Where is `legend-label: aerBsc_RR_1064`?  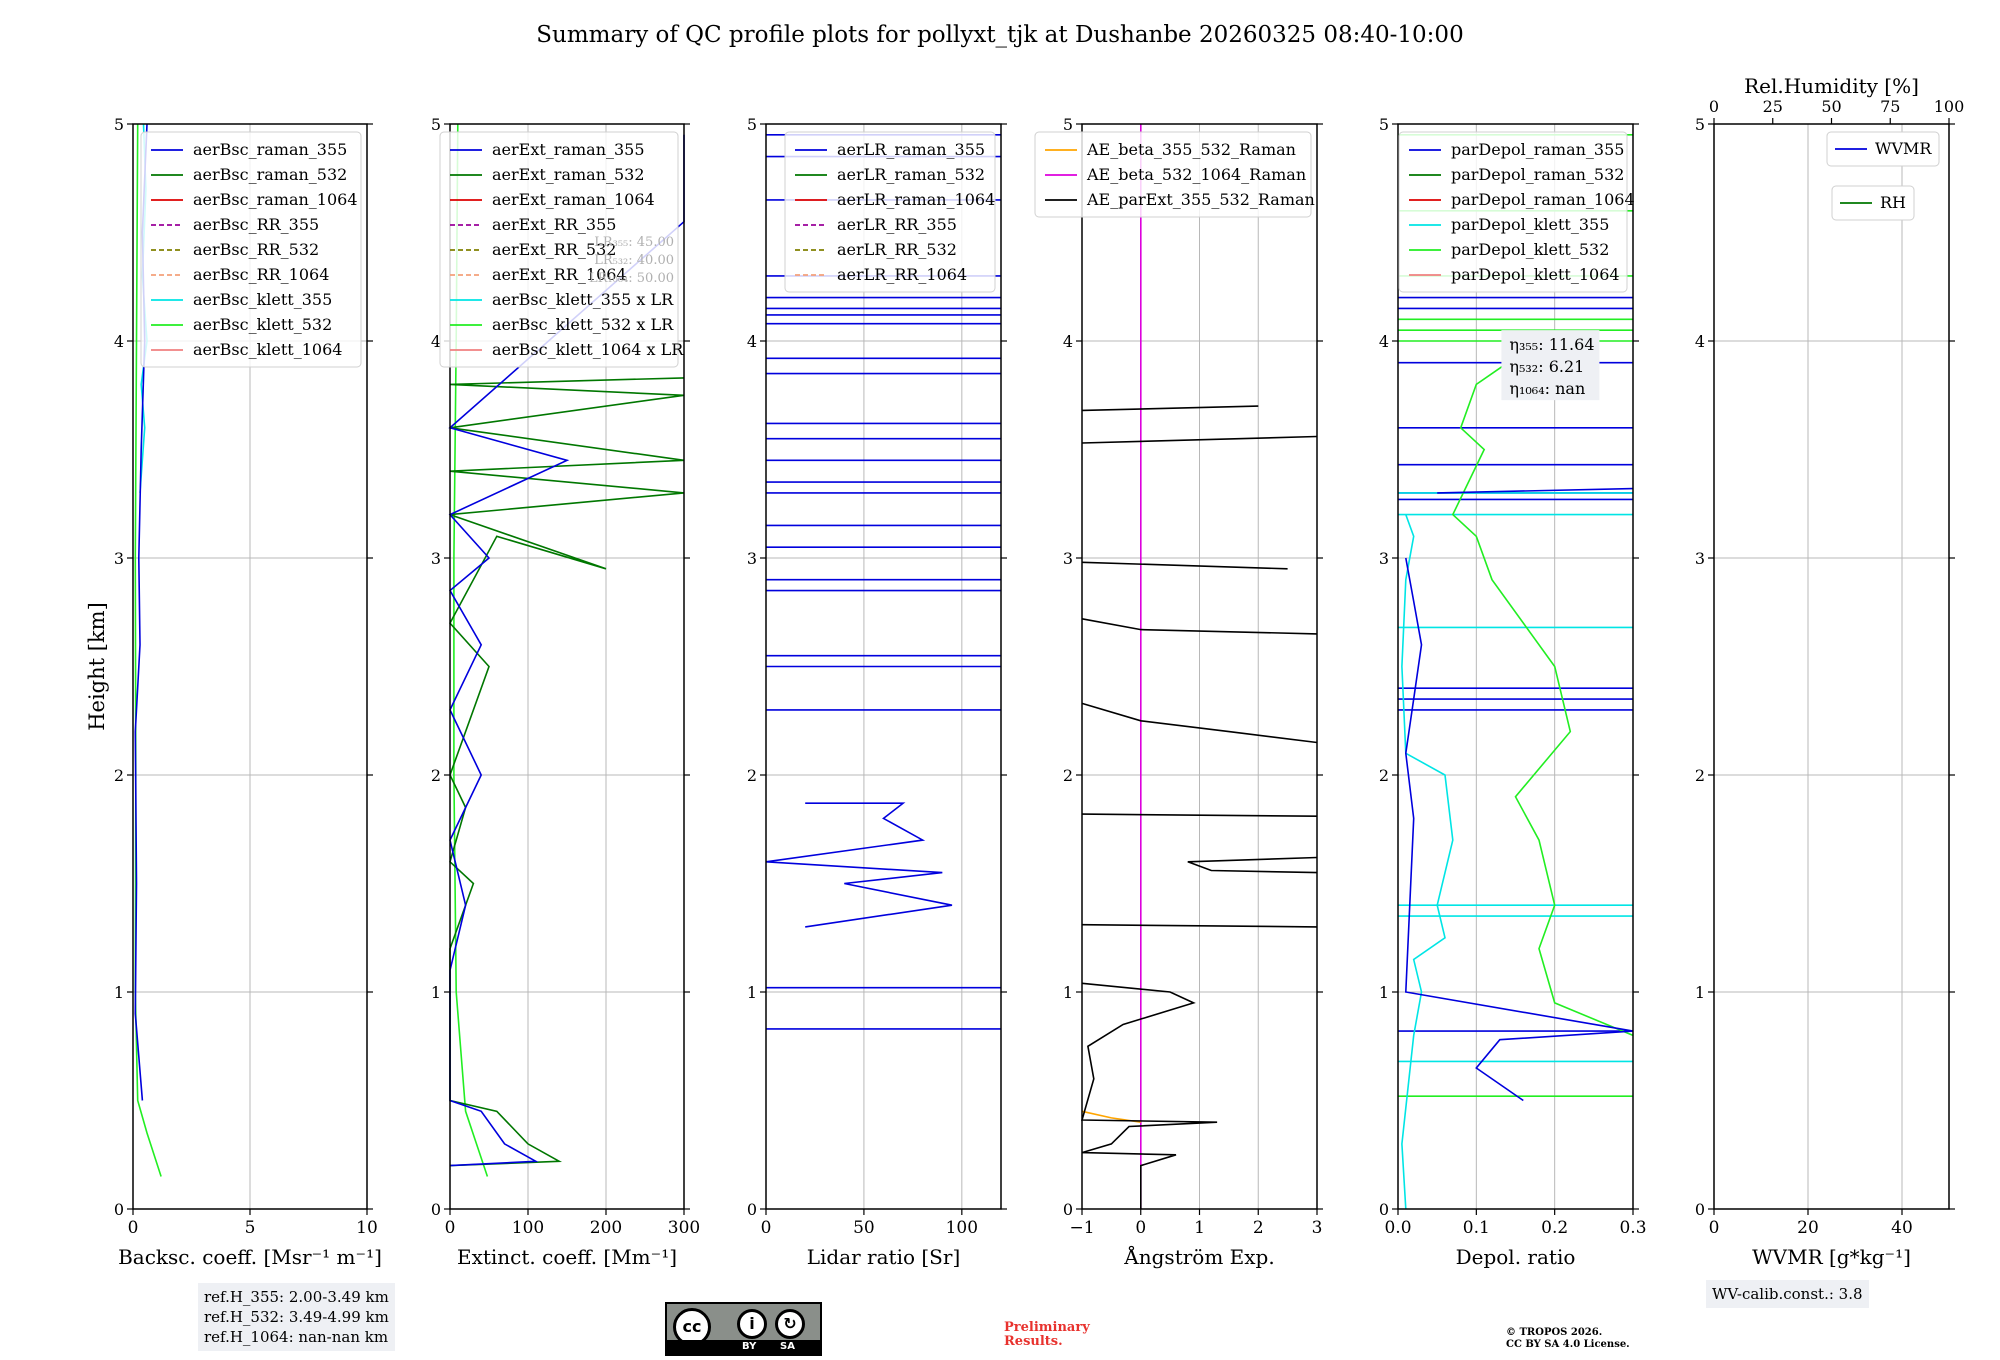
legend-label: aerBsc_RR_1064 is located at coordinates (261, 274).